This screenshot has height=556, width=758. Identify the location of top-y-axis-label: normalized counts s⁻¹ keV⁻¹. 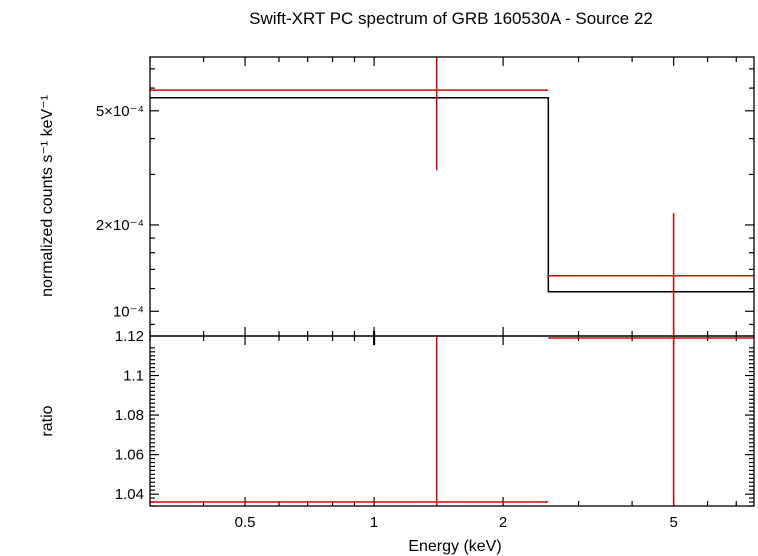
(47, 196).